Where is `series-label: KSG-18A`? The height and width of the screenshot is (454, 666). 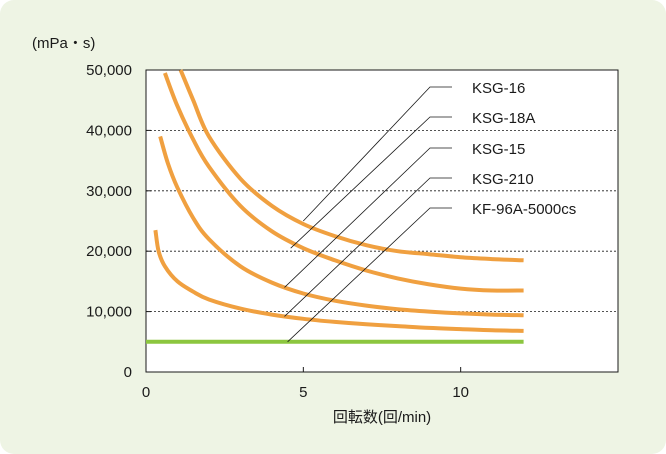
series-label: KSG-18A is located at coordinates (503, 118).